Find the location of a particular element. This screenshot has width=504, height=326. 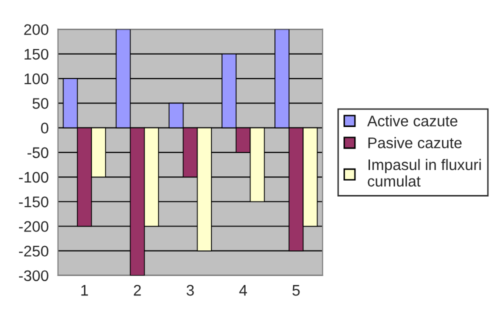

y-tick-label: 0 is located at coordinates (44, 128).